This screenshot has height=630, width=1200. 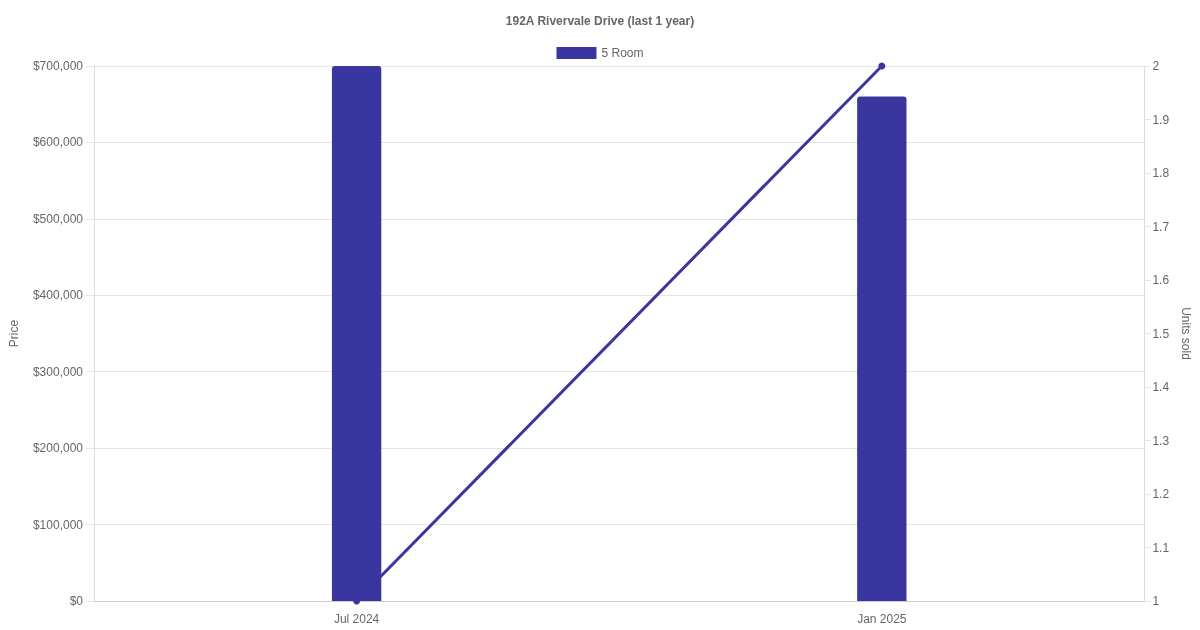 What do you see at coordinates (1161, 494) in the screenshot?
I see `y2-tick-label: 1.2` at bounding box center [1161, 494].